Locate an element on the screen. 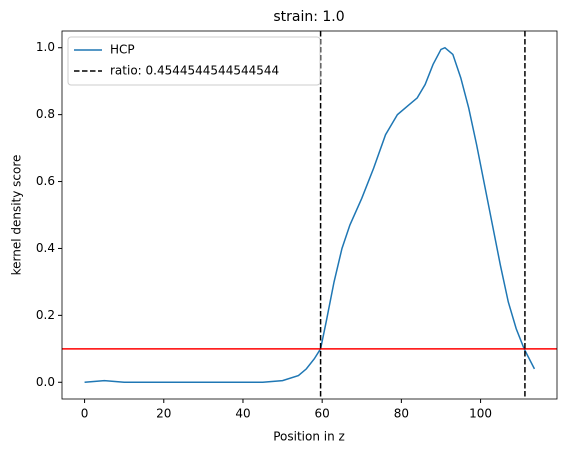  x-axis-label: Position in z is located at coordinates (309, 437).